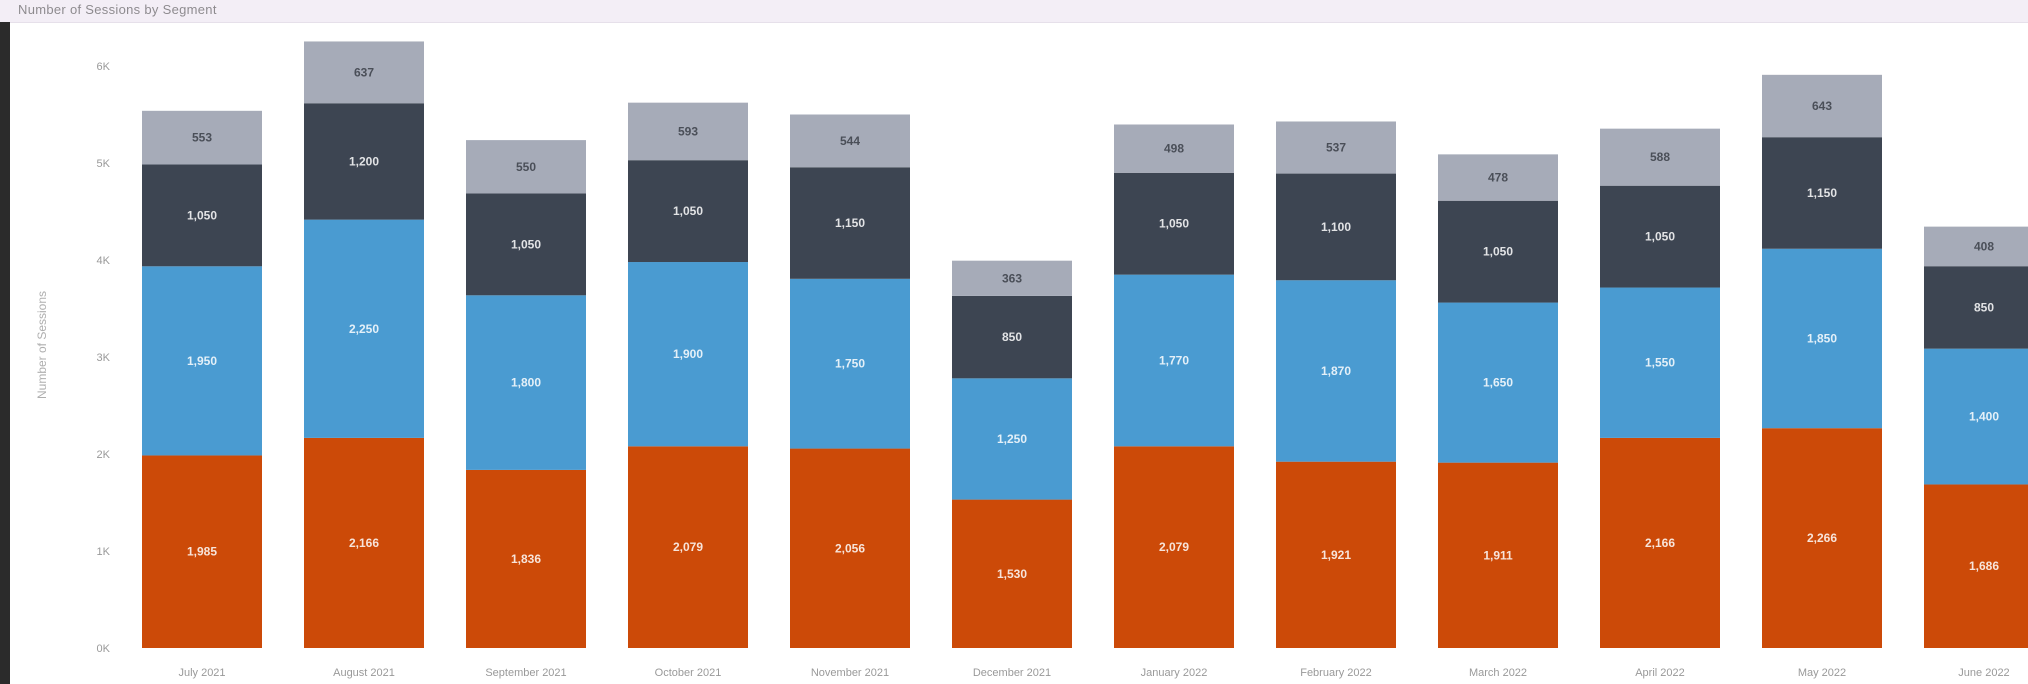 The image size is (2028, 684). Describe the element at coordinates (117, 9) in the screenshot. I see `chart-title: Number of Sessions by Segment` at that location.